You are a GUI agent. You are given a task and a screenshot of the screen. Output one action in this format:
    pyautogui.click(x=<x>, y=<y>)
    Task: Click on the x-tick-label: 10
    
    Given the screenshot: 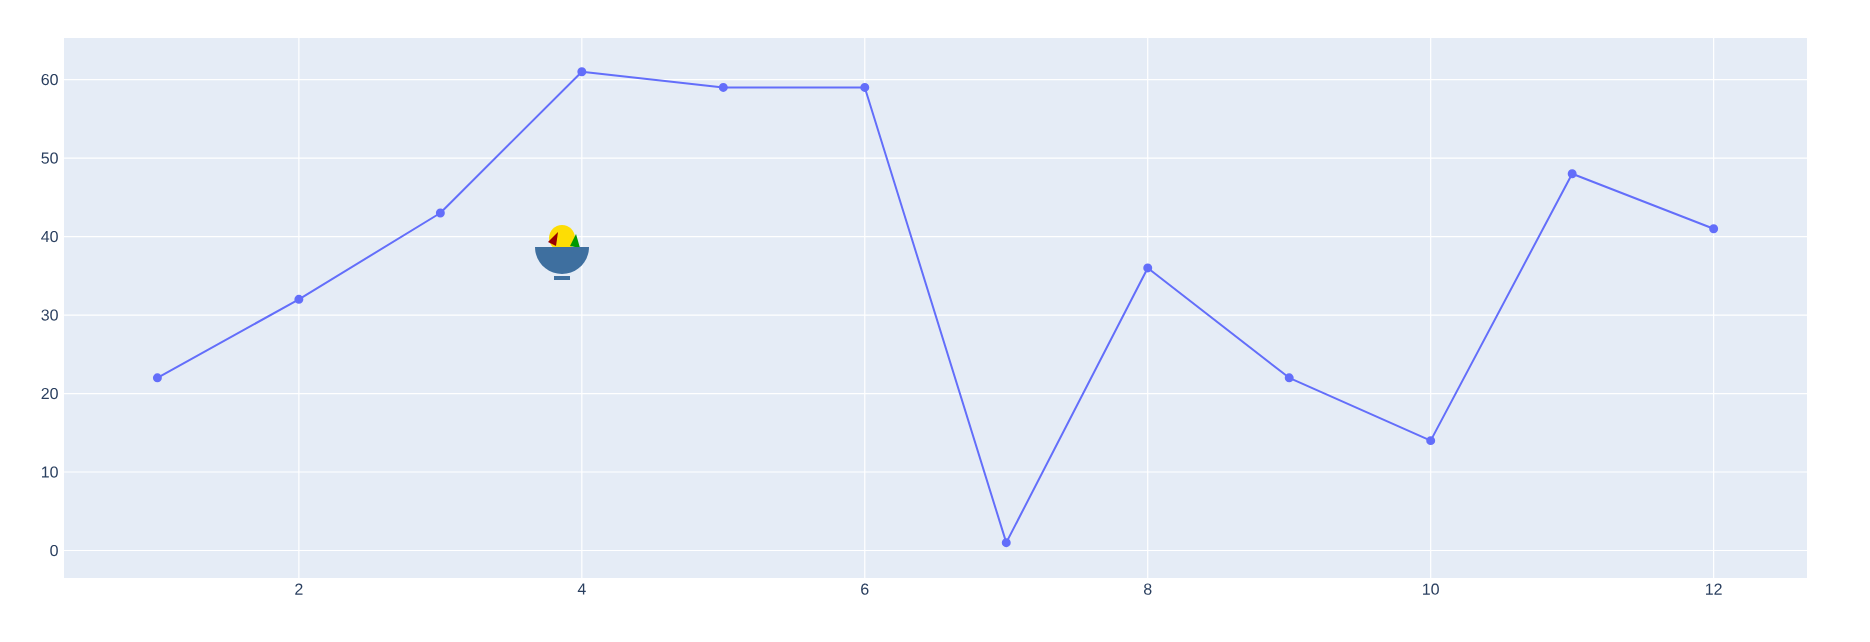 What is the action you would take?
    pyautogui.click(x=1431, y=589)
    